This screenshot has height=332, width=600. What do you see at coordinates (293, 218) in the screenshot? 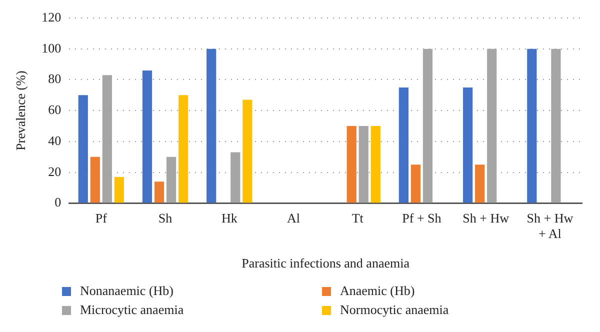
I see `x-tick-label: Al` at bounding box center [293, 218].